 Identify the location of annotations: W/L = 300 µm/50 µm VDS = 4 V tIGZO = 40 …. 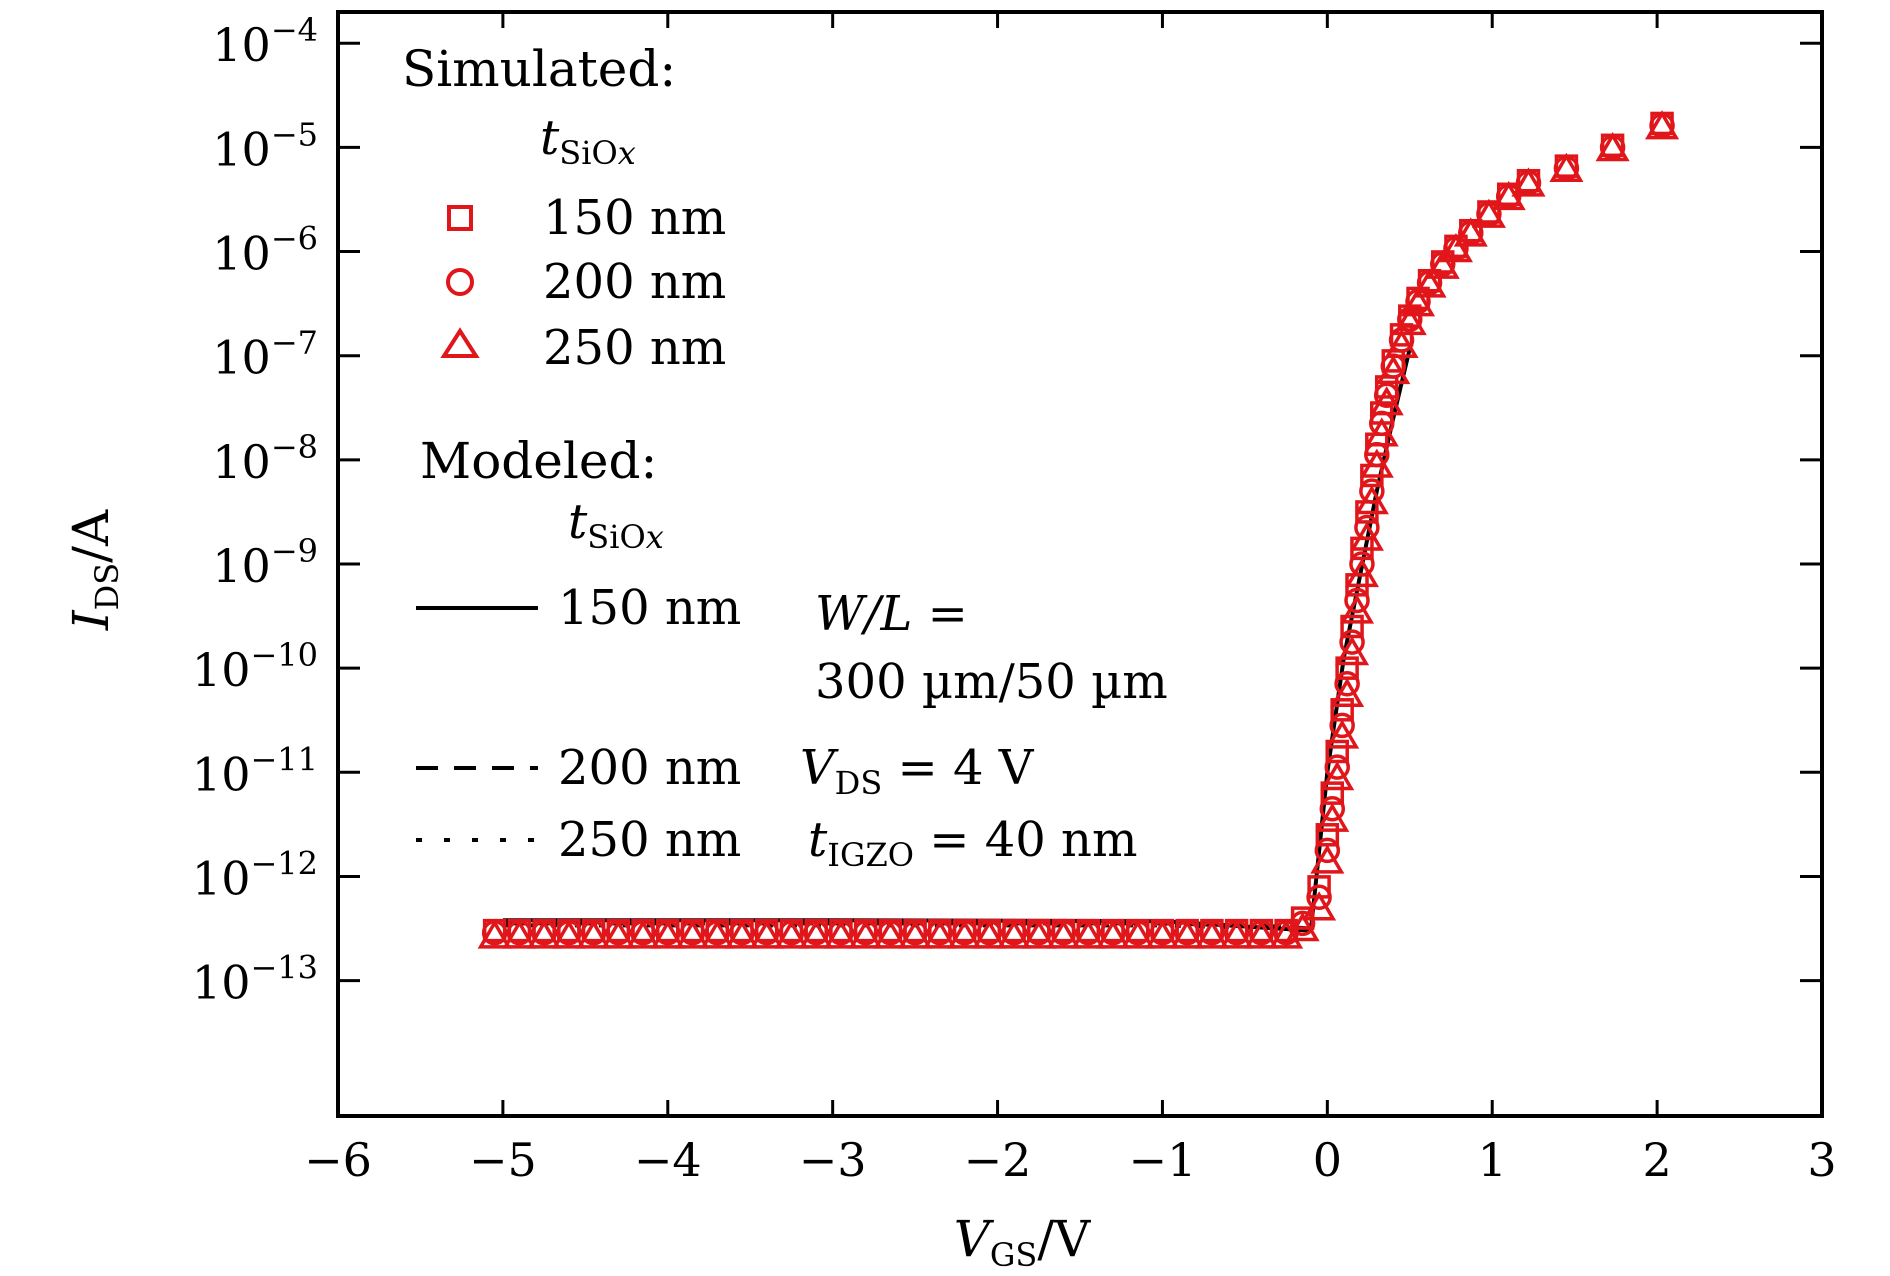
(984, 730).